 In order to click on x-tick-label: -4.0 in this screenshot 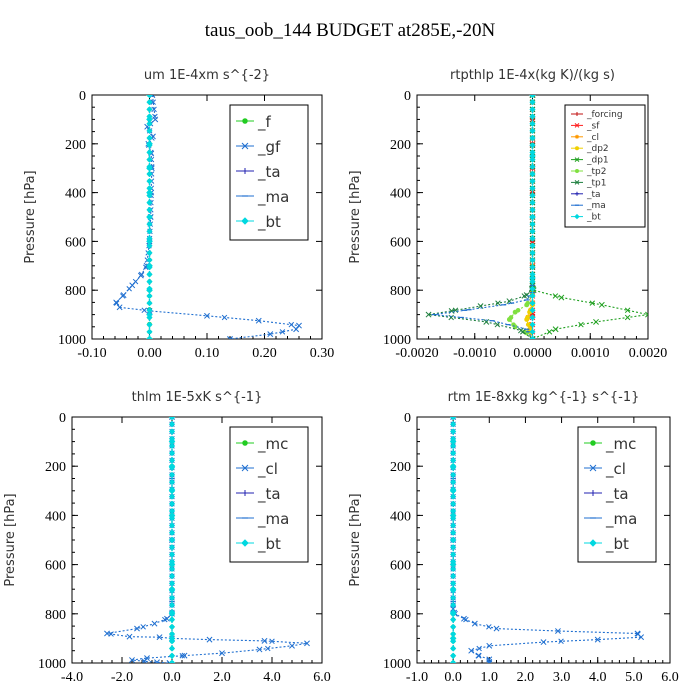, I will do `click(72, 677)`.